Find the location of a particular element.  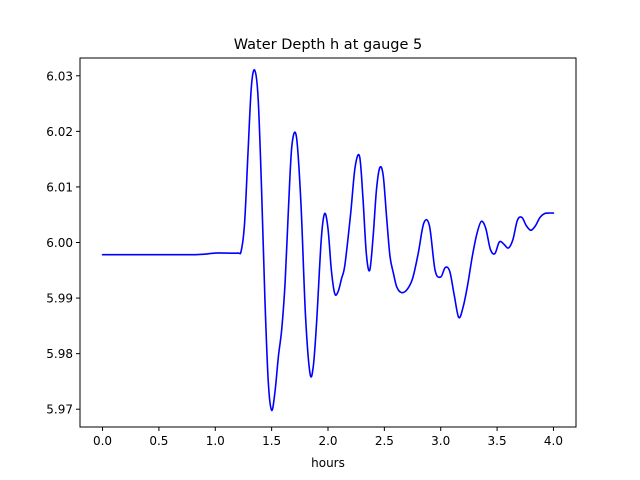

x-tick-label: 1.0 is located at coordinates (215, 441).